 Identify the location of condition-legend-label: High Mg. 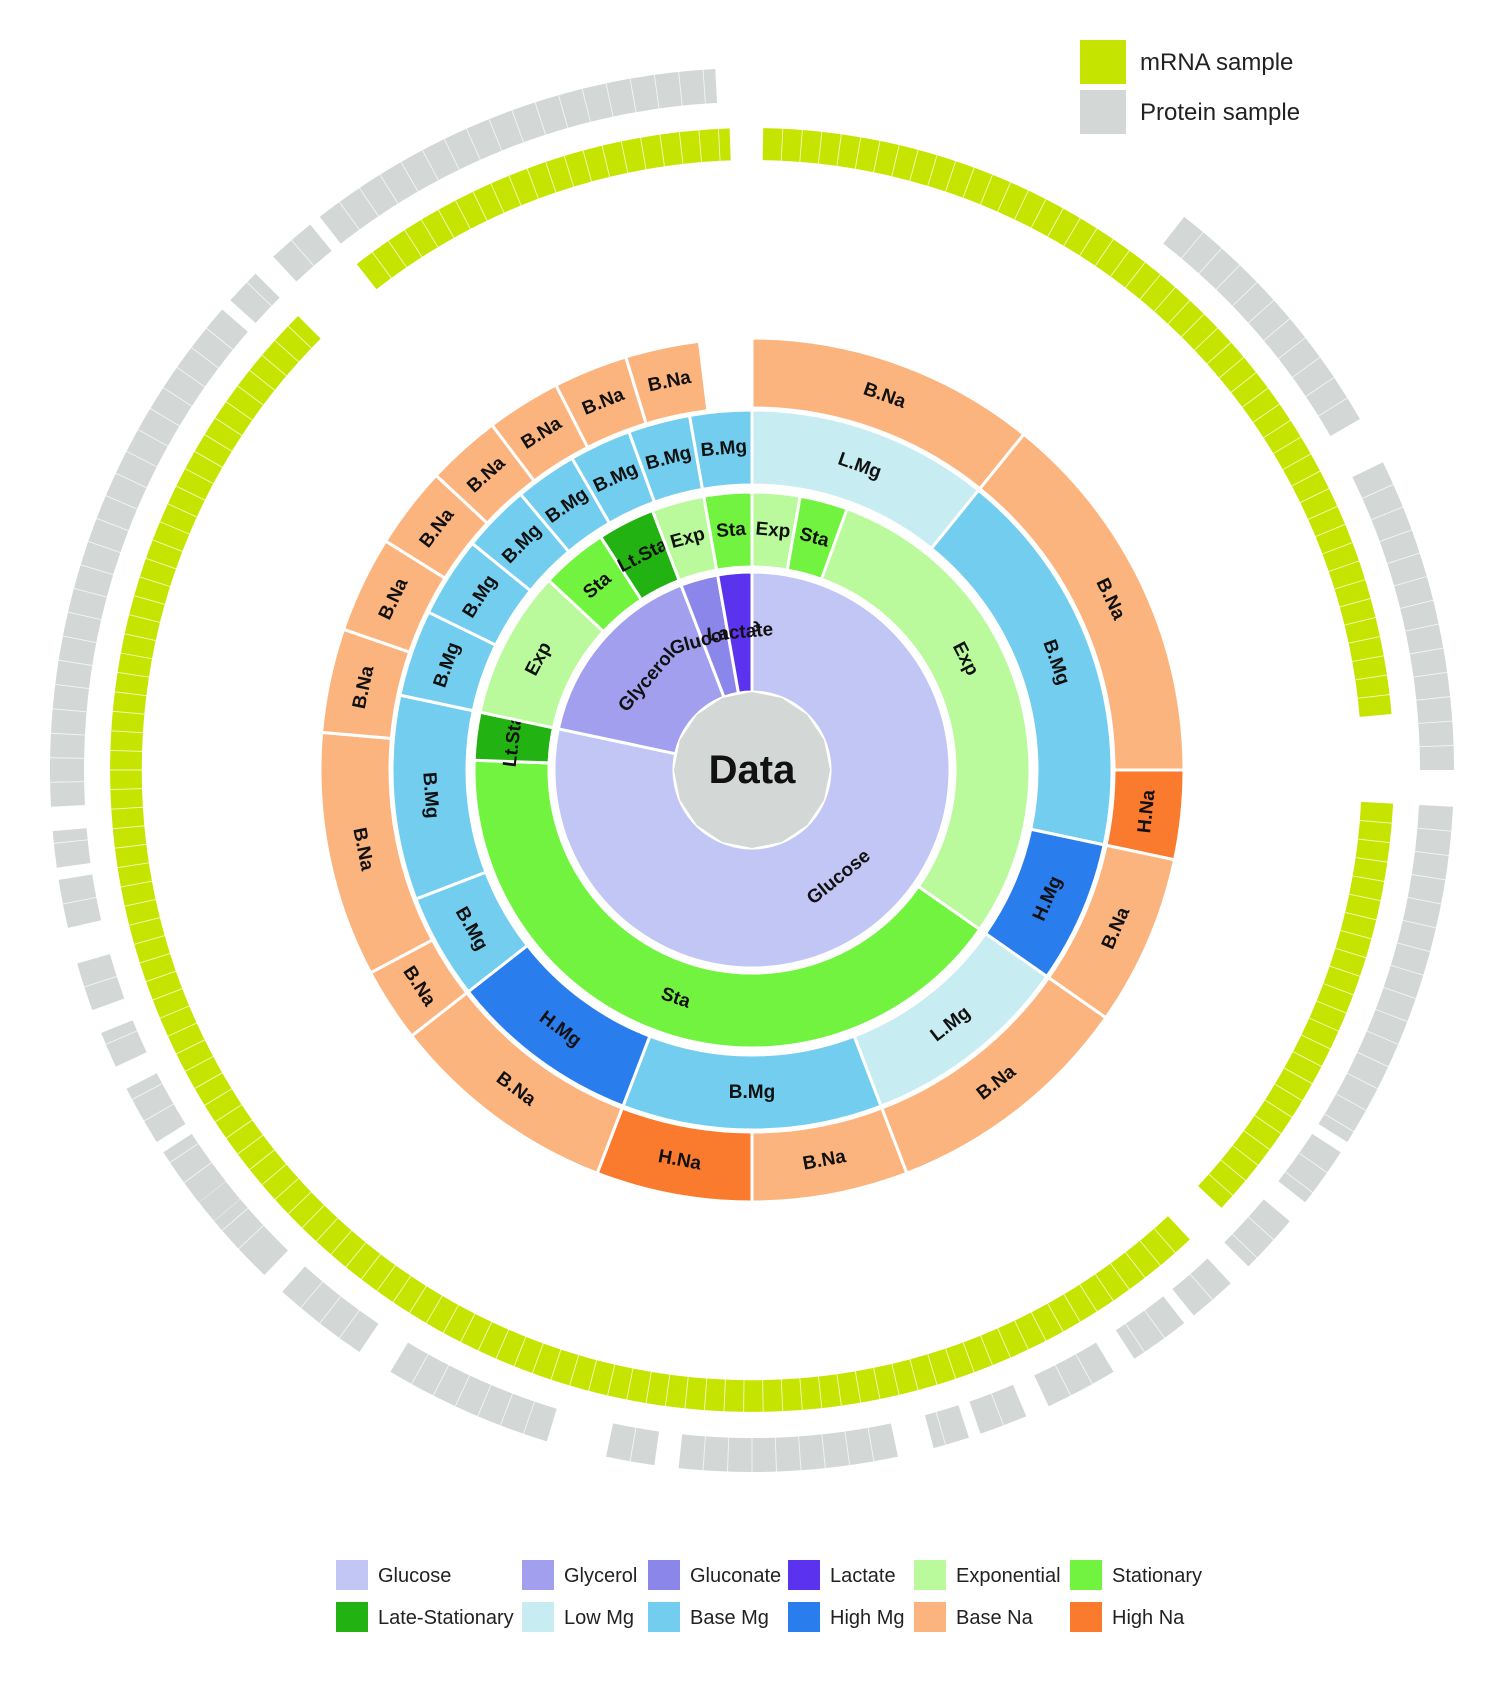
(867, 1618).